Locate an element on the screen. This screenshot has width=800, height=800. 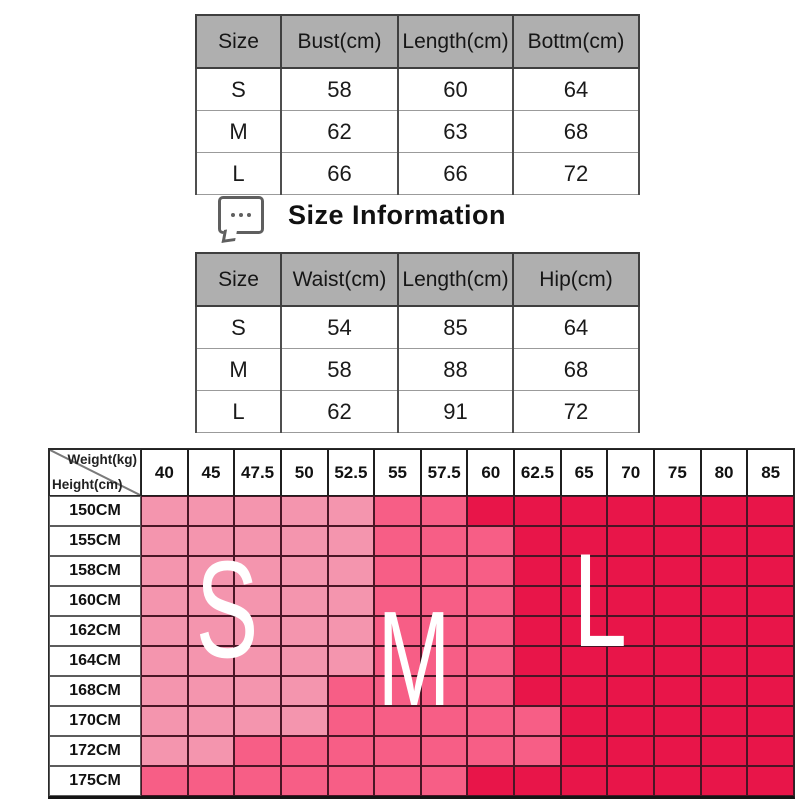
measurement-value: 88 is located at coordinates (455, 369).